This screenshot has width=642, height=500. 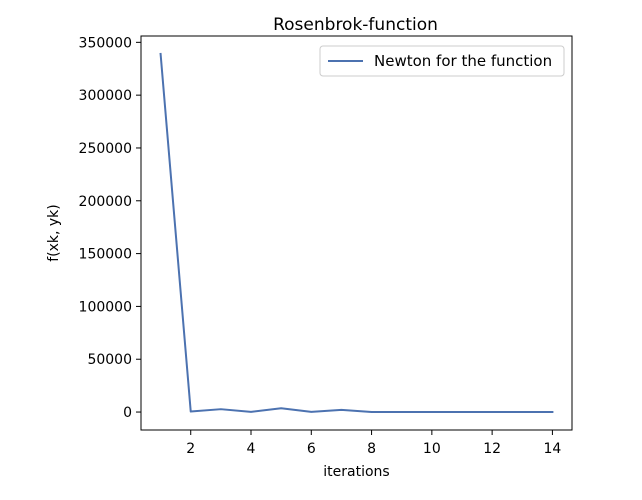 I want to click on x-axis: 2 4 6 8 10 12 14, so click(x=373, y=443).